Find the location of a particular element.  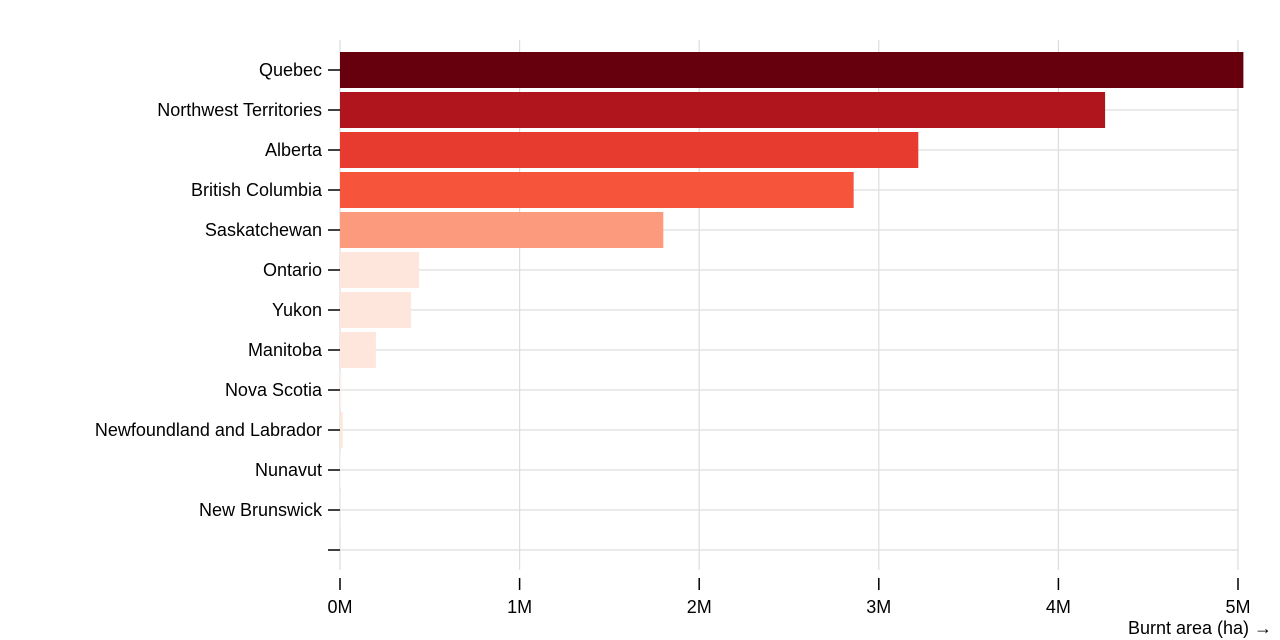

y-tick-label: British Columbia is located at coordinates (257, 190).